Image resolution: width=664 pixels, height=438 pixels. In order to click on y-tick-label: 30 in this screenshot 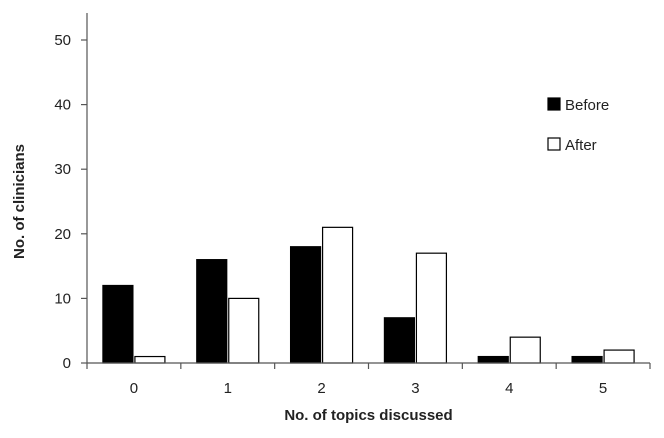, I will do `click(62, 169)`.